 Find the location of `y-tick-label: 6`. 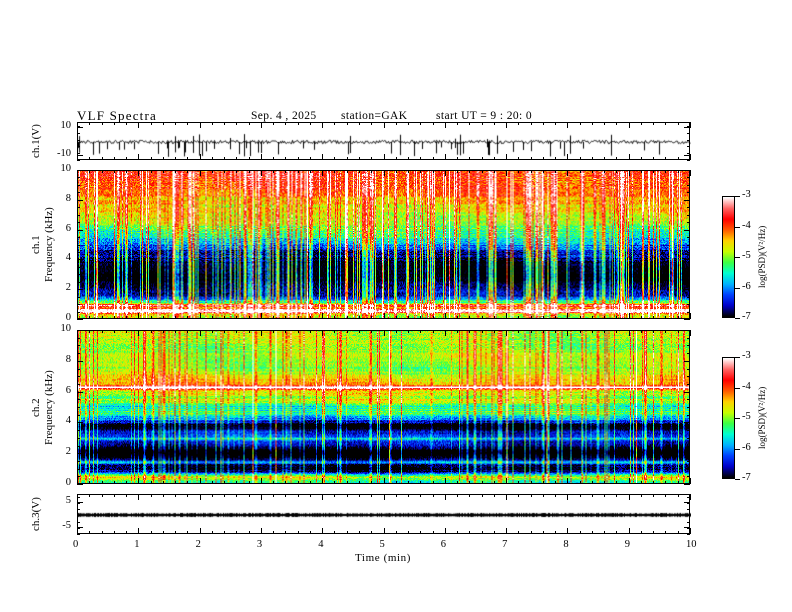

y-tick-label: 6 is located at coordinates (68, 390).